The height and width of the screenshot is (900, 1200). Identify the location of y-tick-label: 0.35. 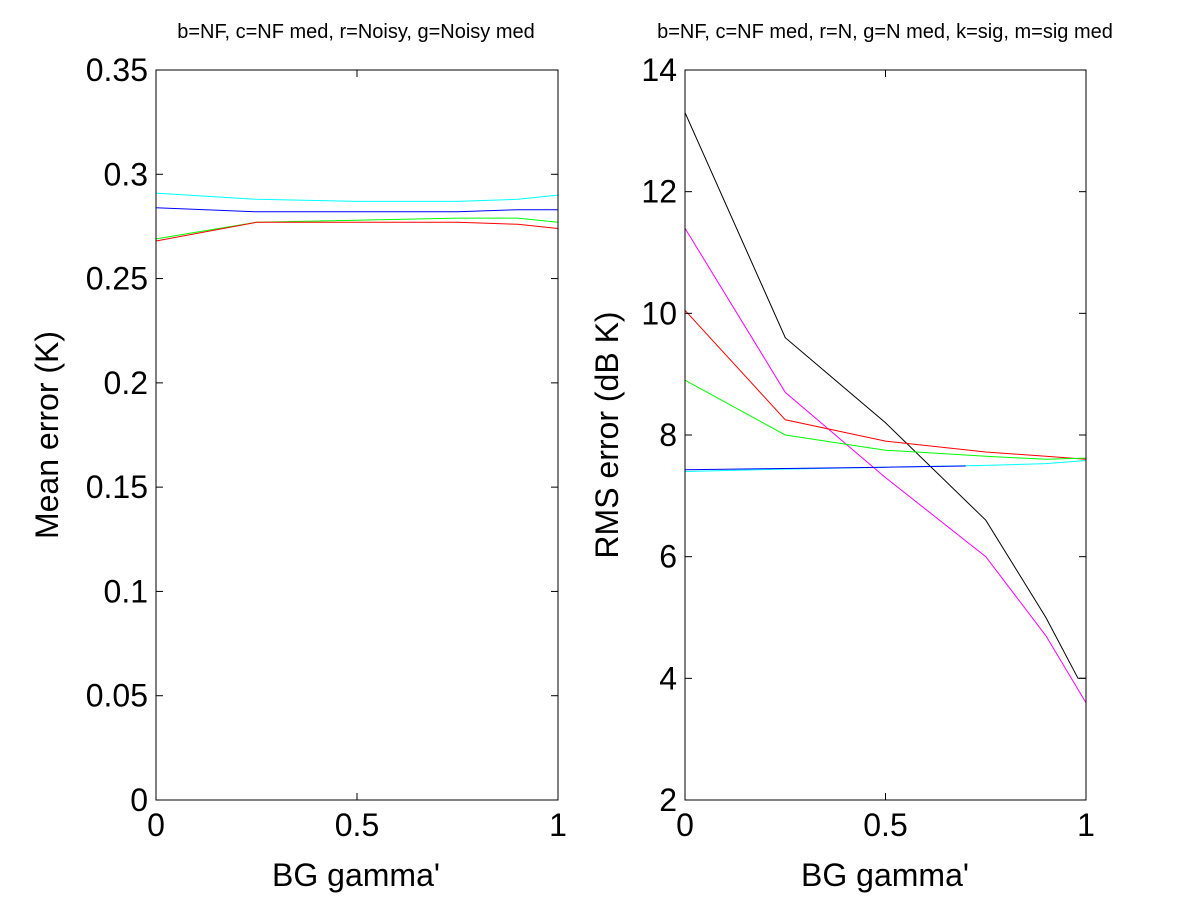
(117, 70).